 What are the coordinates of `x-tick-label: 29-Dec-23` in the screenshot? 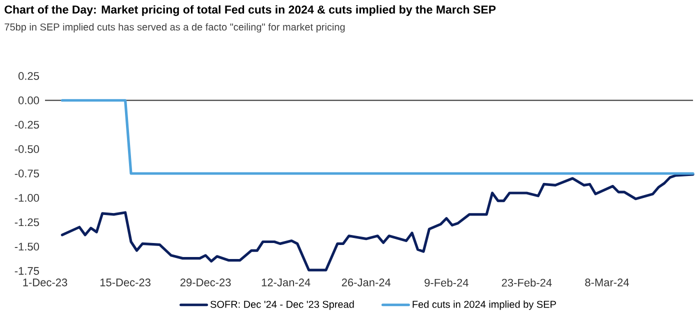 It's located at (205, 282).